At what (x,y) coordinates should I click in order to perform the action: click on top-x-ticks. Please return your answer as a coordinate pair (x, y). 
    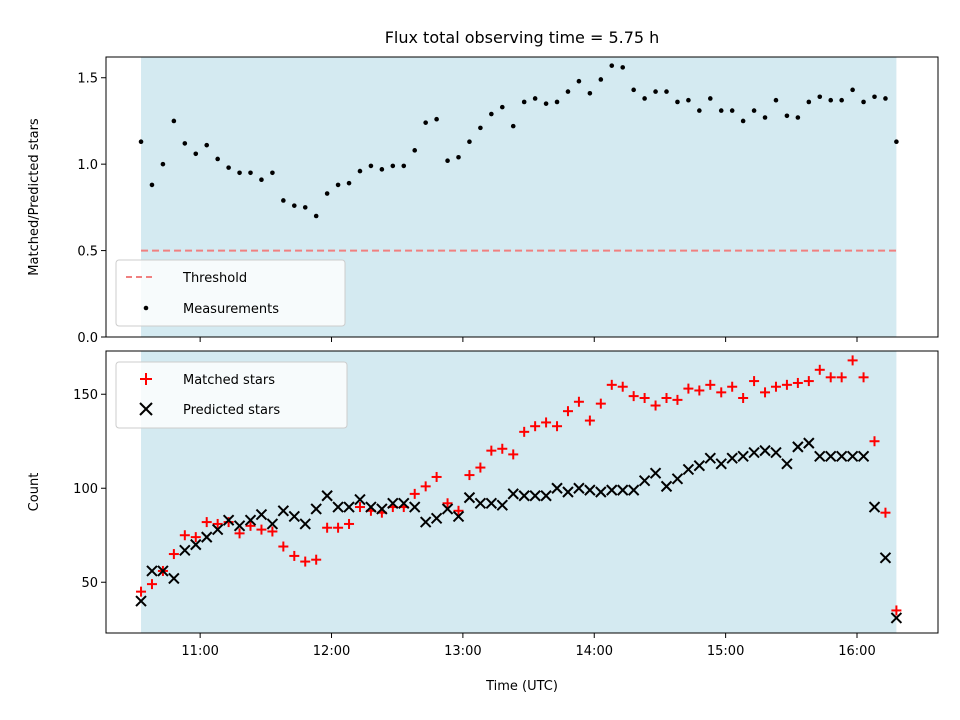
    Looking at the image, I should click on (528, 339).